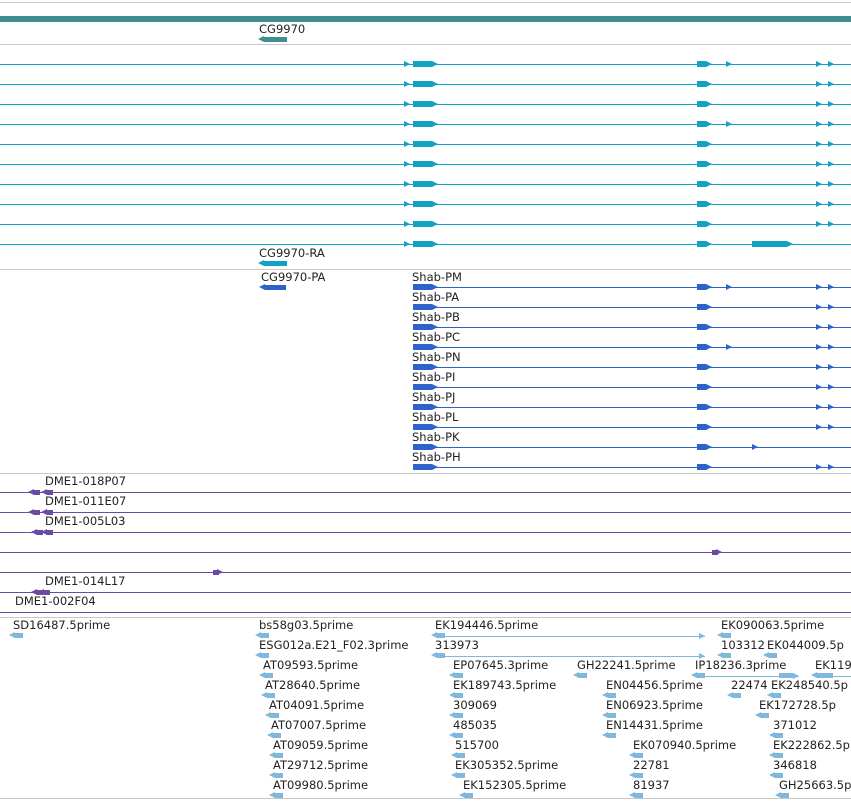 The width and height of the screenshot is (851, 801). What do you see at coordinates (86, 501) in the screenshot?
I see `feature-label: DME1-011E07` at bounding box center [86, 501].